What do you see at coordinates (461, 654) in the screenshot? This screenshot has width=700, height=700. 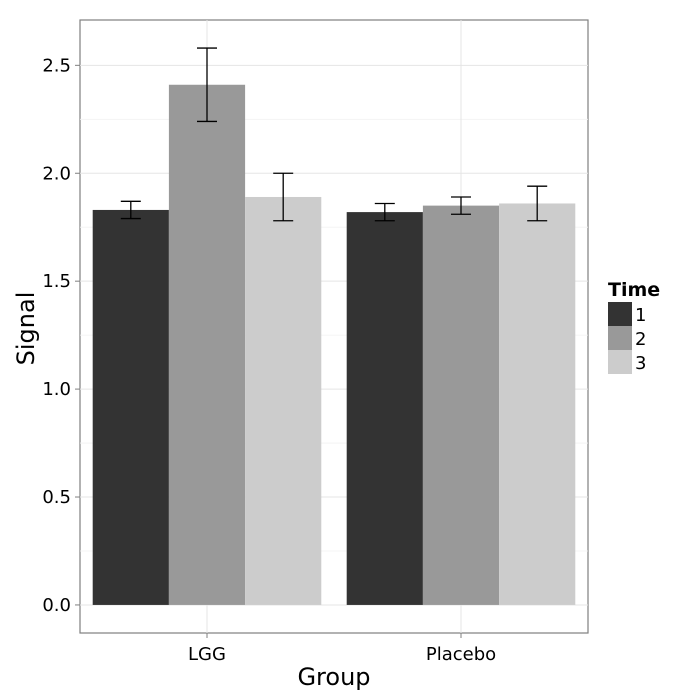 I see `x-tick-label: Placebo` at bounding box center [461, 654].